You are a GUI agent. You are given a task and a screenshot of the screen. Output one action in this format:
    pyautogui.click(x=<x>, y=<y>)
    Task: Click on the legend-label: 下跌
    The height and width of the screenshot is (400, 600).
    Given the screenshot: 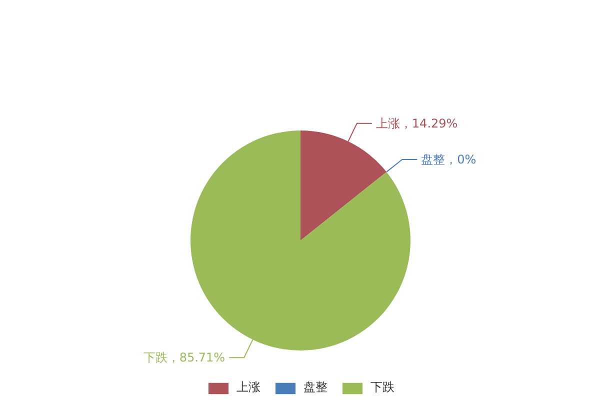 What is the action you would take?
    pyautogui.click(x=382, y=387)
    